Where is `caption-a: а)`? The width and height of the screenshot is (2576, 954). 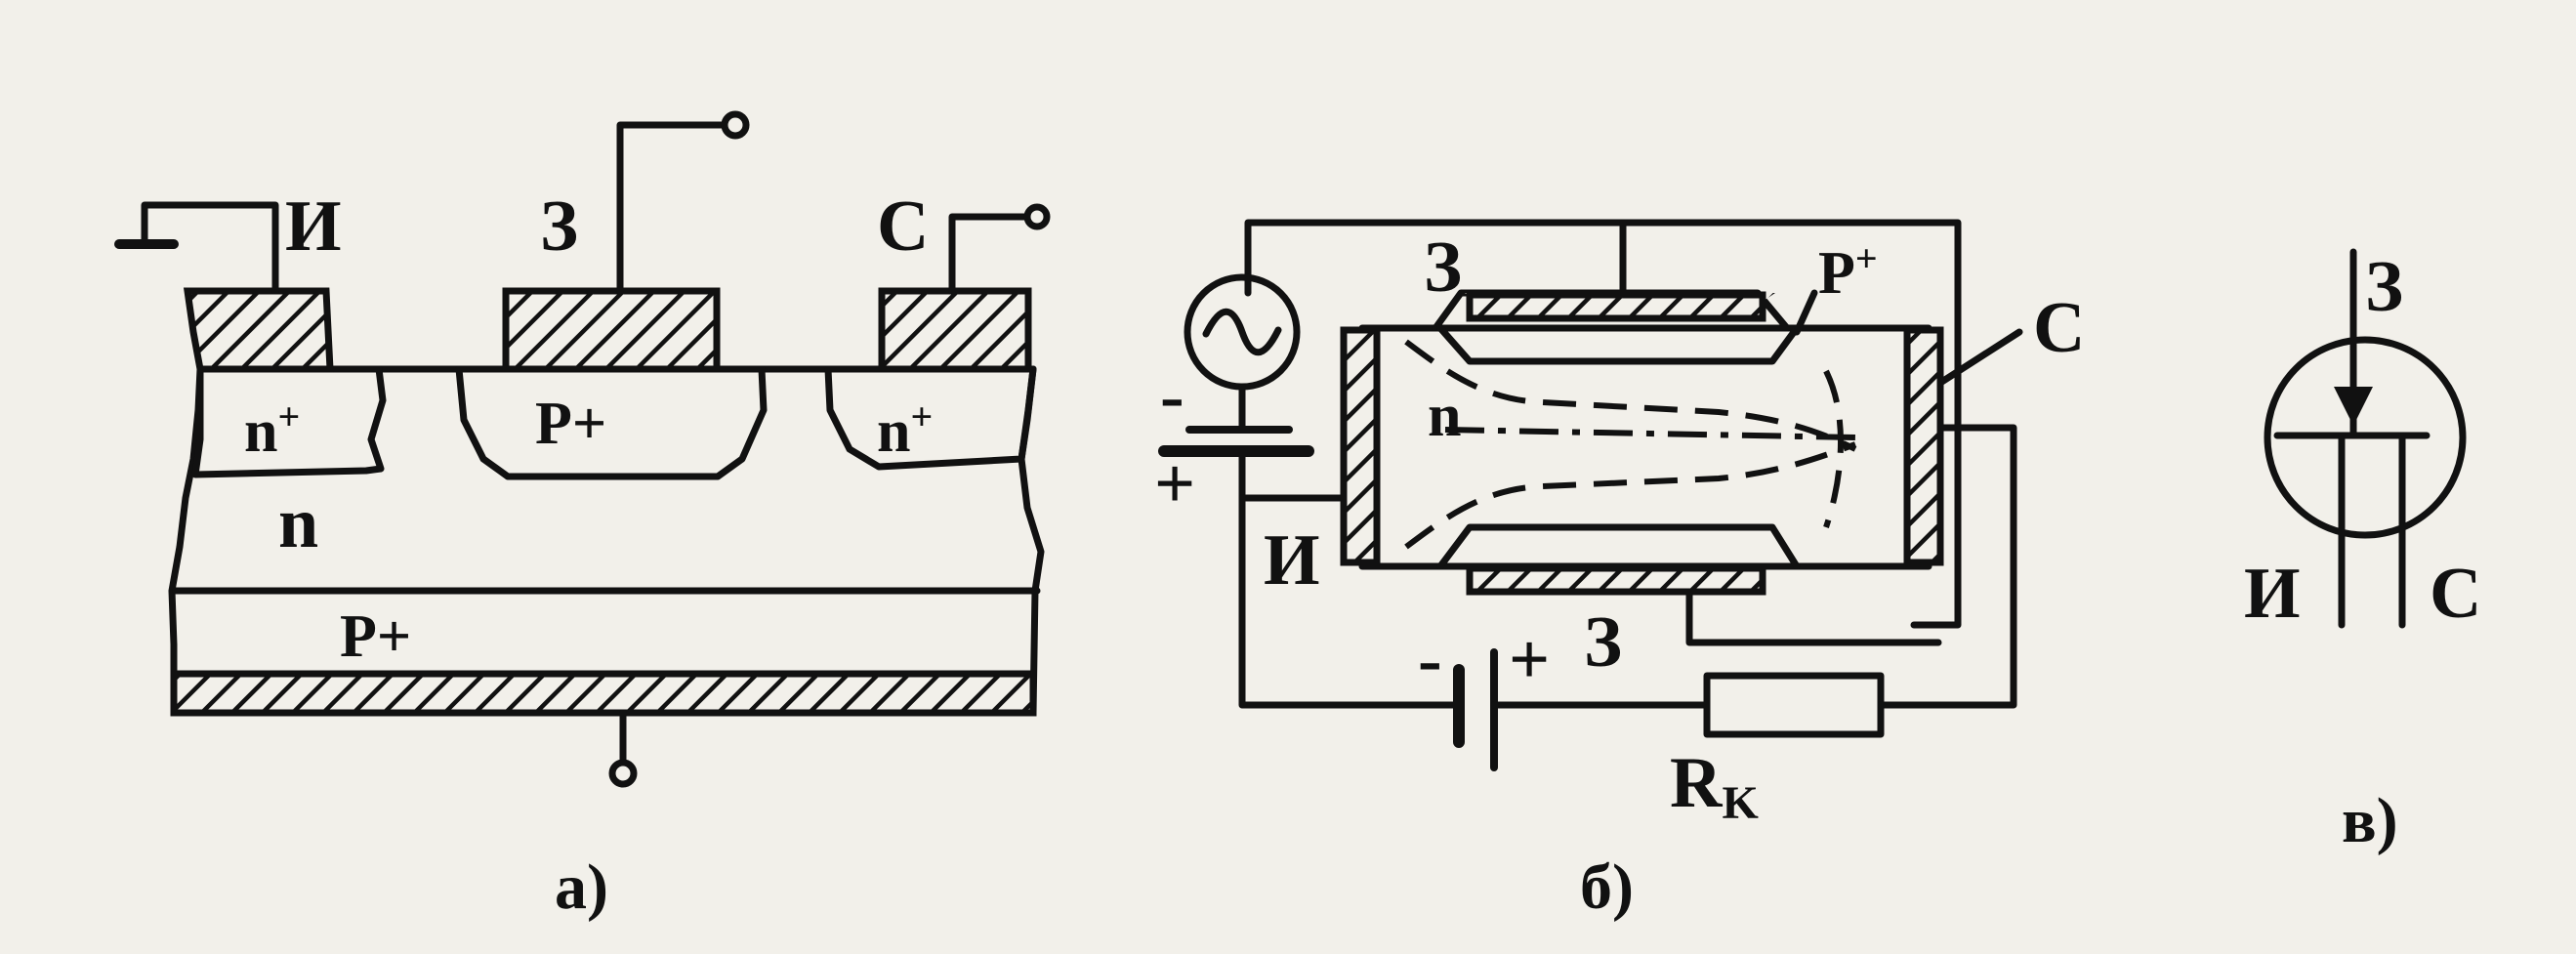
caption-a: а) is located at coordinates (581, 887).